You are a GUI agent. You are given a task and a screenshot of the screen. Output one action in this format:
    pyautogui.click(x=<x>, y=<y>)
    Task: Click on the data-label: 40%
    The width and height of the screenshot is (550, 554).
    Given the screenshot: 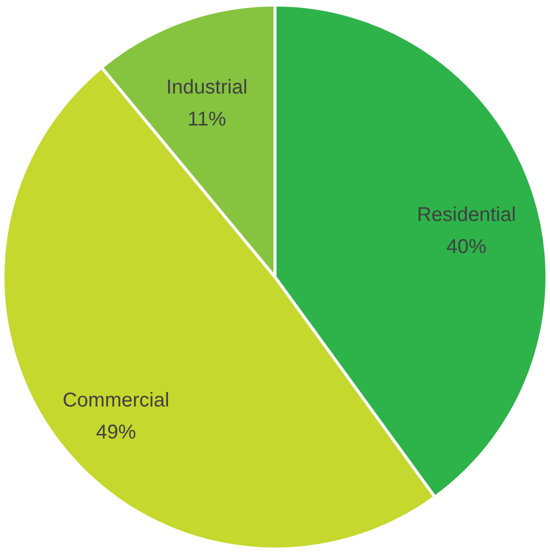 What is the action you would take?
    pyautogui.click(x=466, y=247)
    